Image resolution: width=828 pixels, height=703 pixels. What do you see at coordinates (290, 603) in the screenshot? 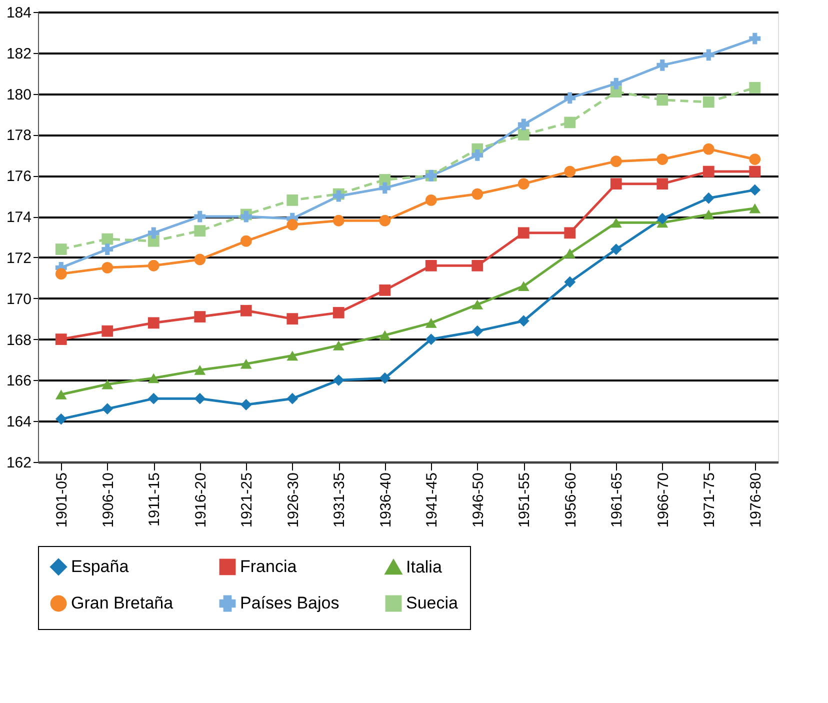
I see `legend-label: Países Bajos` at bounding box center [290, 603].